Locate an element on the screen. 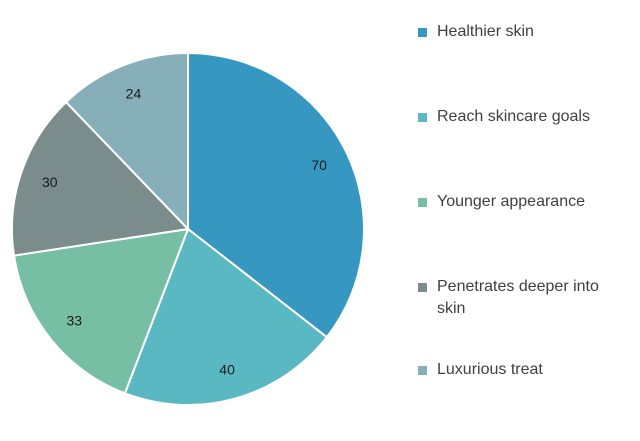 The width and height of the screenshot is (640, 441). data-label: 40 is located at coordinates (227, 370).